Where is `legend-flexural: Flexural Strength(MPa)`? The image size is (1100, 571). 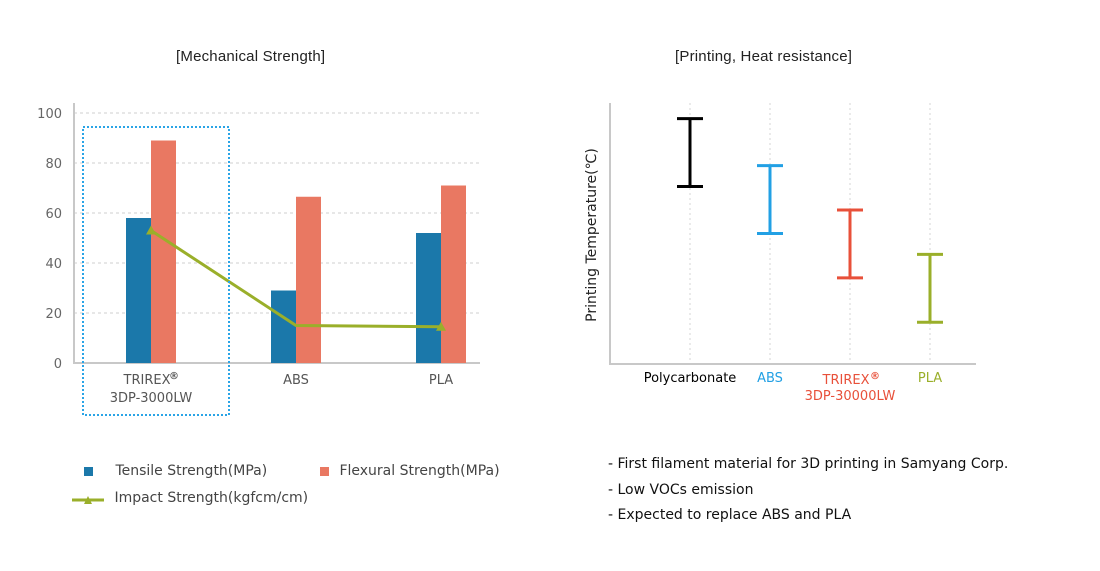
legend-flexural: Flexural Strength(MPa) is located at coordinates (410, 471).